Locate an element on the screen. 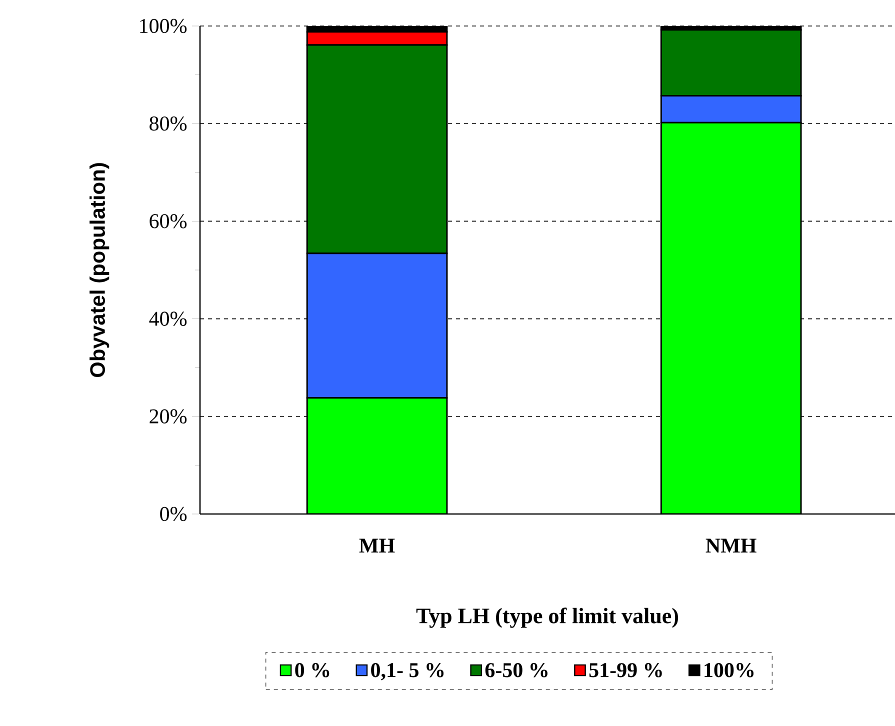 This screenshot has height=726, width=895. x-tick-label: NMH is located at coordinates (731, 545).